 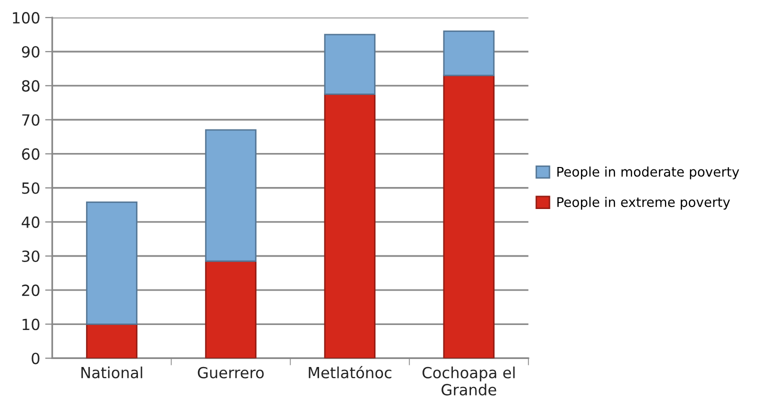 I want to click on x-tick-label: Cochoapa el Grande, so click(x=468, y=381).